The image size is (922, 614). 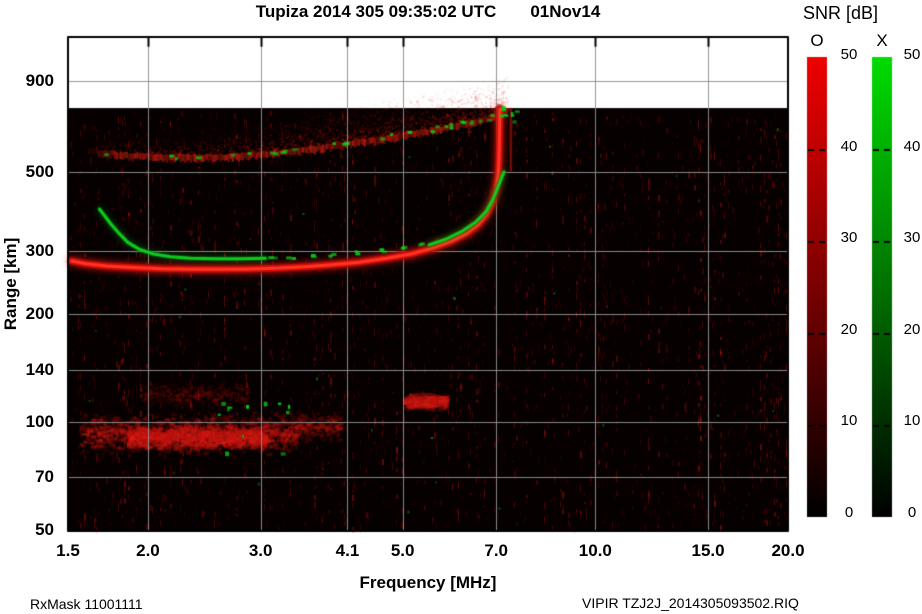 I want to click on x-tick-label: 15.0, so click(x=708, y=550).